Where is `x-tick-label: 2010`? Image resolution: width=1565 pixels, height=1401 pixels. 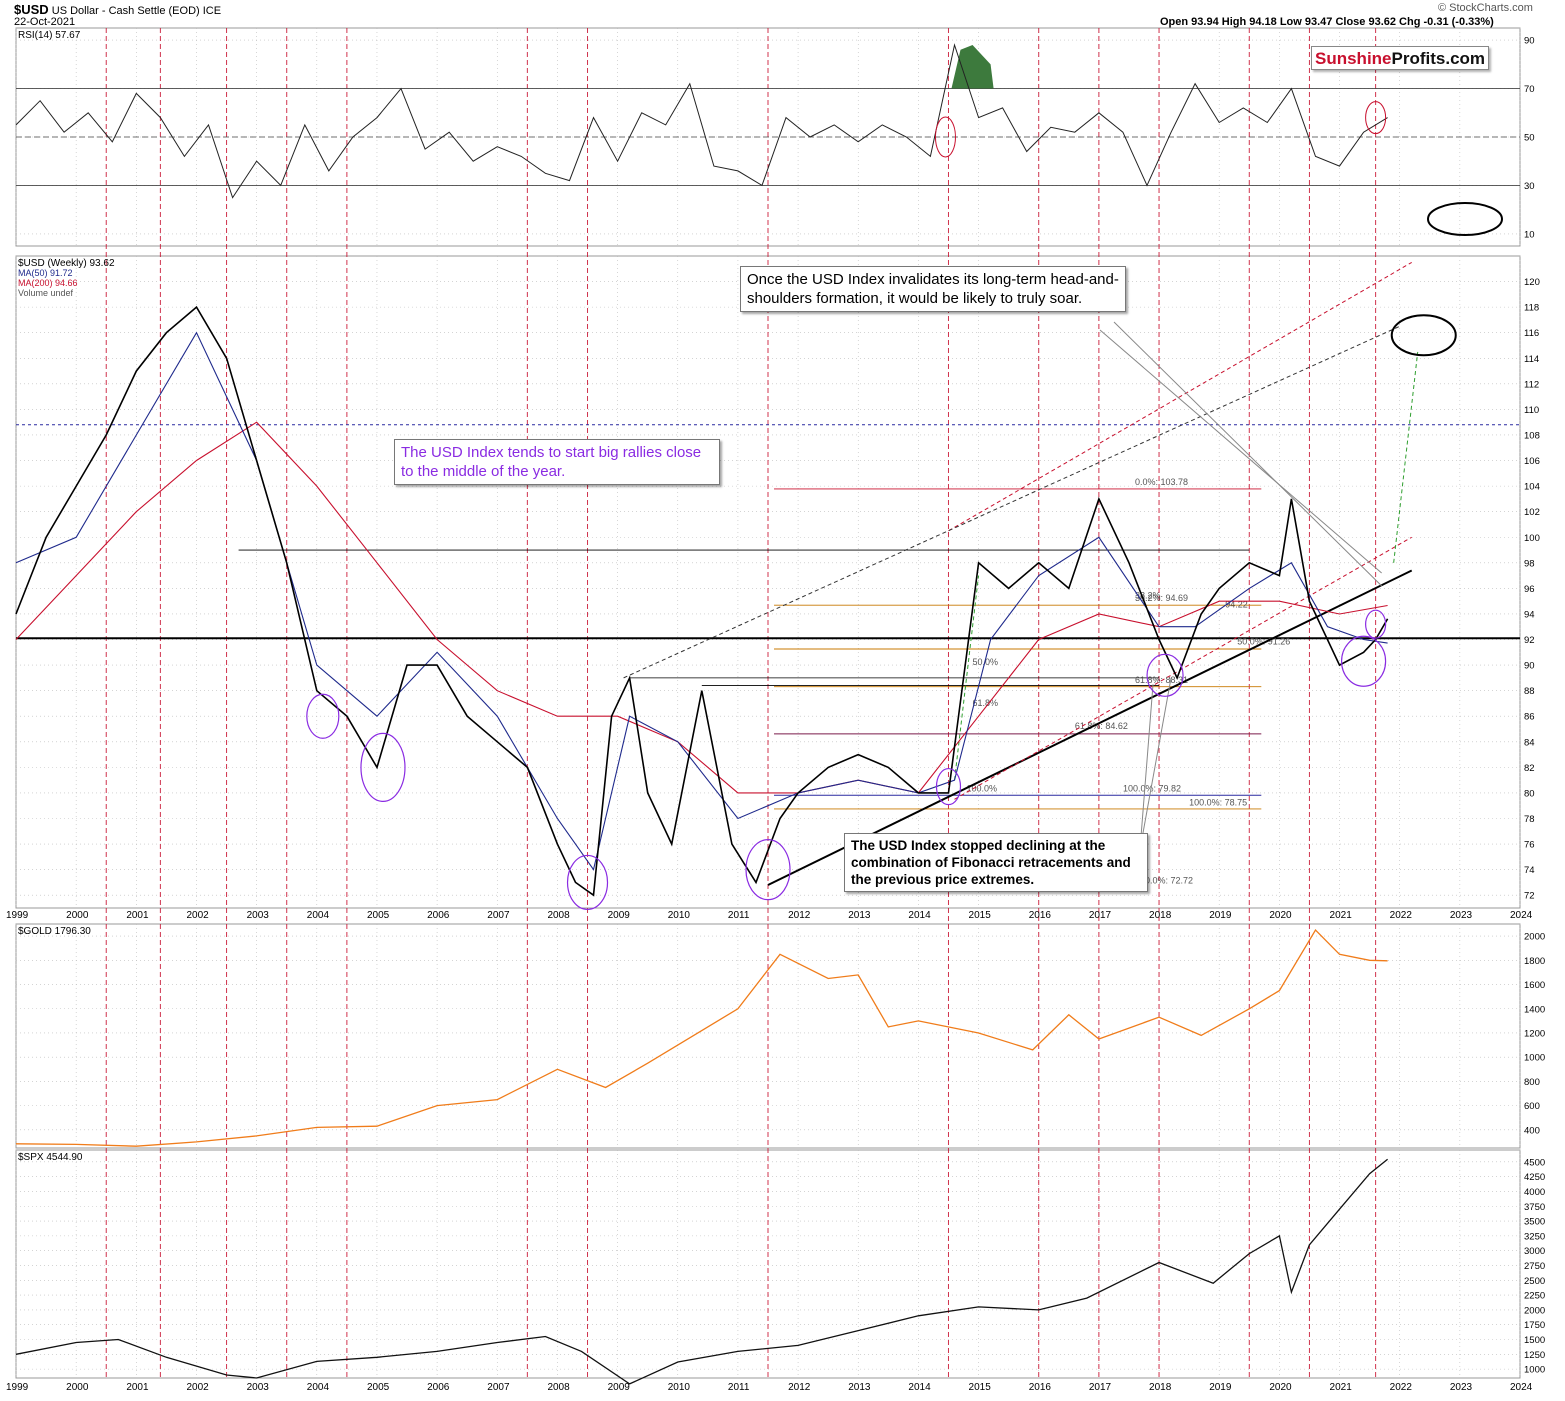
x-tick-label: 2010 is located at coordinates (679, 1387).